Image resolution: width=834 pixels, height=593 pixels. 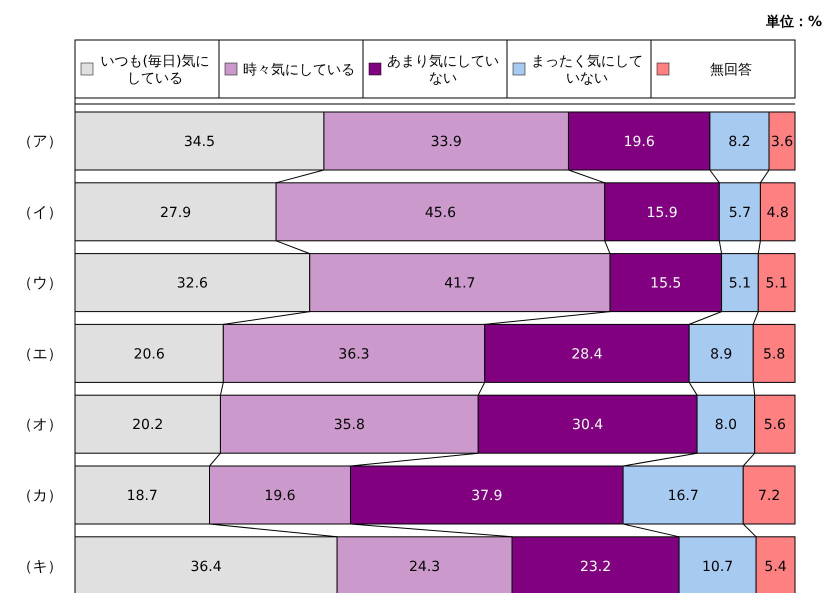 I want to click on data-label: 32.6, so click(x=192, y=284).